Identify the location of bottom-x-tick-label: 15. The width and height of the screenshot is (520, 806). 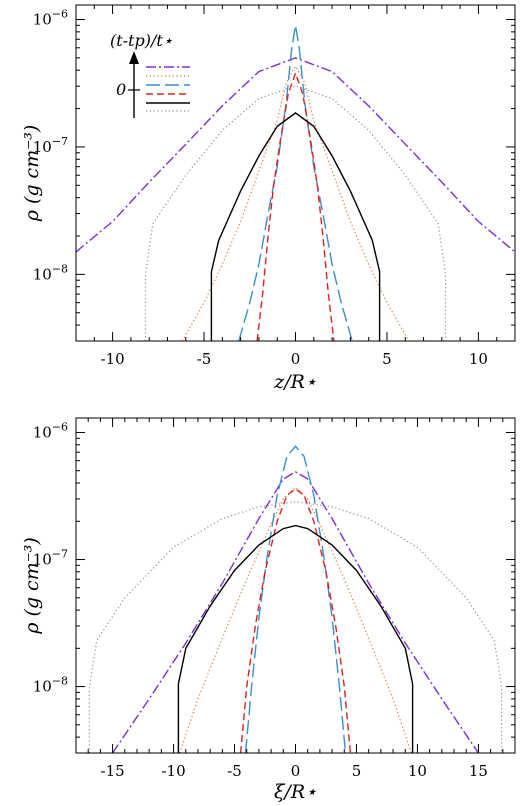
(478, 771).